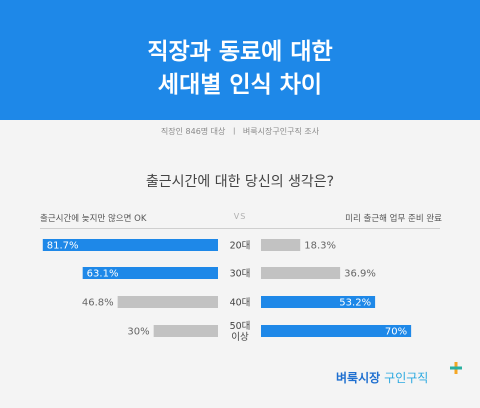 This screenshot has height=408, width=480. I want to click on vs-label: VS, so click(240, 216).